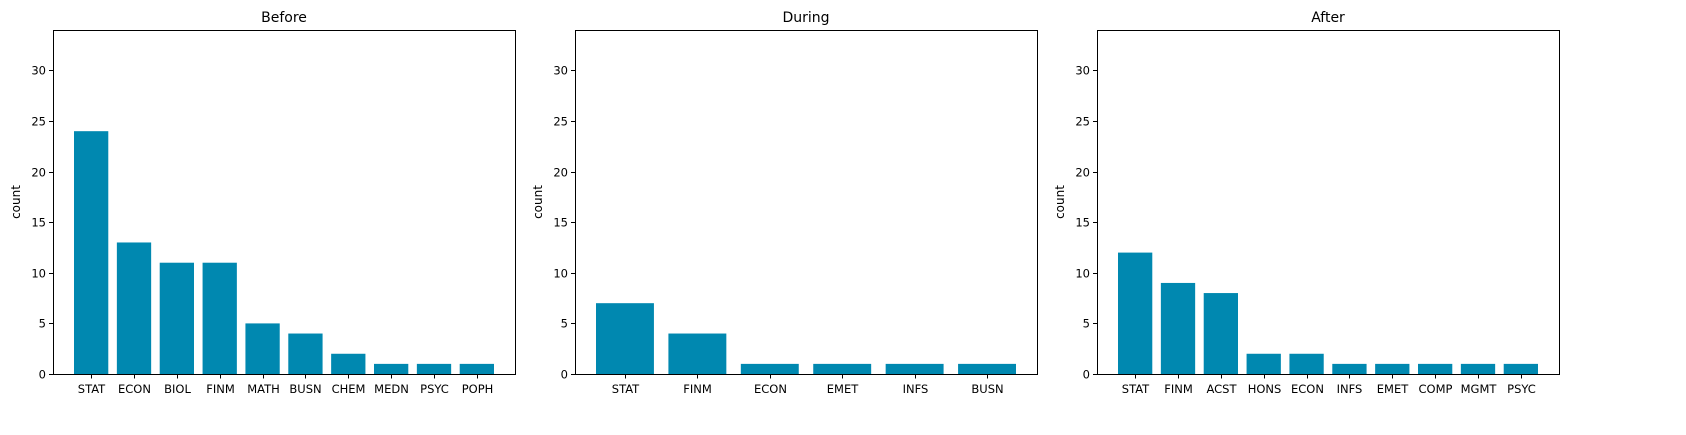 The height and width of the screenshot is (435, 1686). Describe the element at coordinates (1221, 389) in the screenshot. I see `x-tick-label: ACST` at that location.